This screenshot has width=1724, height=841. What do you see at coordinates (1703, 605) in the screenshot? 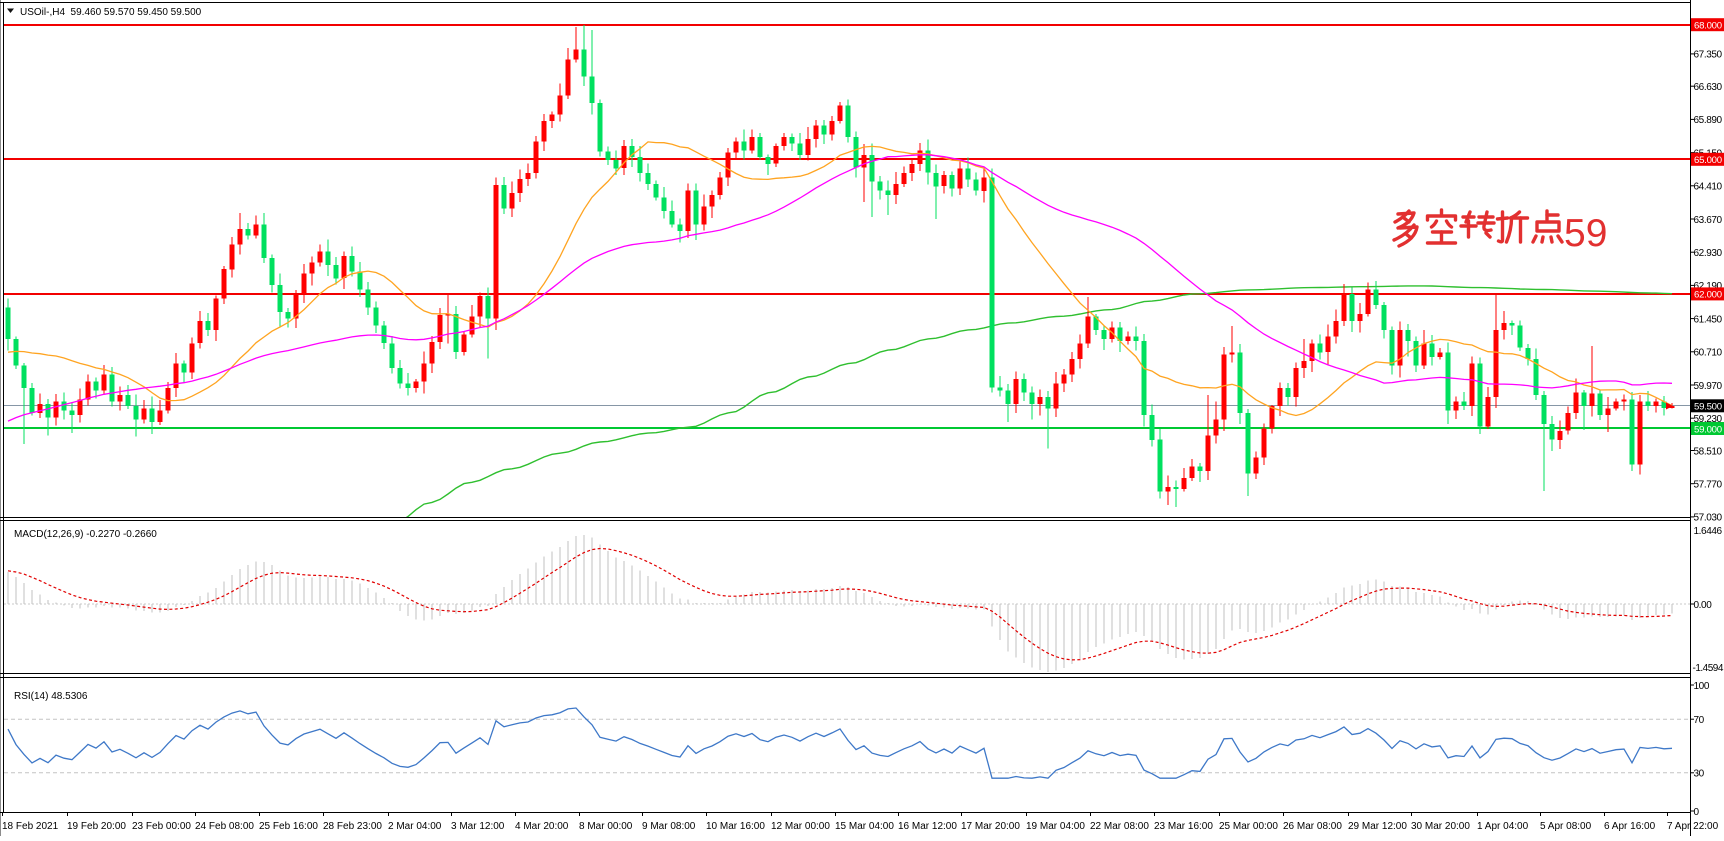
I see `svg-text: 0.00` at bounding box center [1703, 605].